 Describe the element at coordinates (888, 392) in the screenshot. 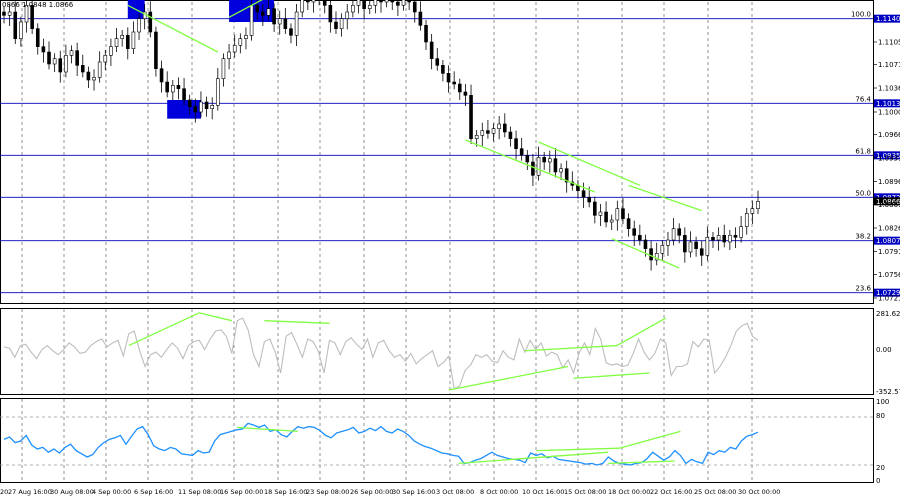

I see `cci-bottom-label: -352.570` at that location.